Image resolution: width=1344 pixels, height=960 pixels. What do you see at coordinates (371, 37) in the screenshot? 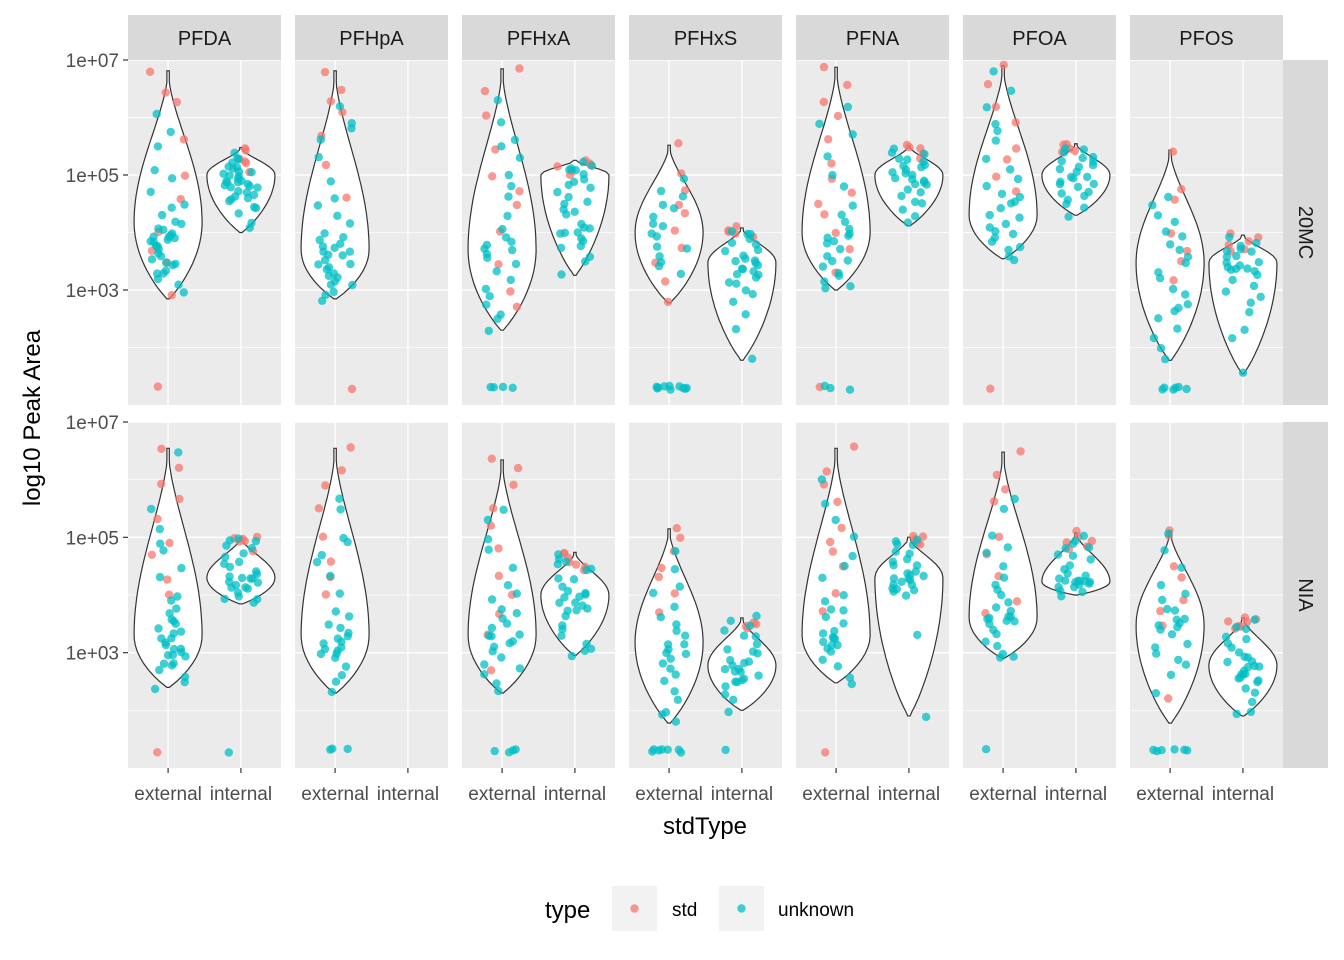
I see `column-strip-PFHpA: PFHpA` at bounding box center [371, 37].